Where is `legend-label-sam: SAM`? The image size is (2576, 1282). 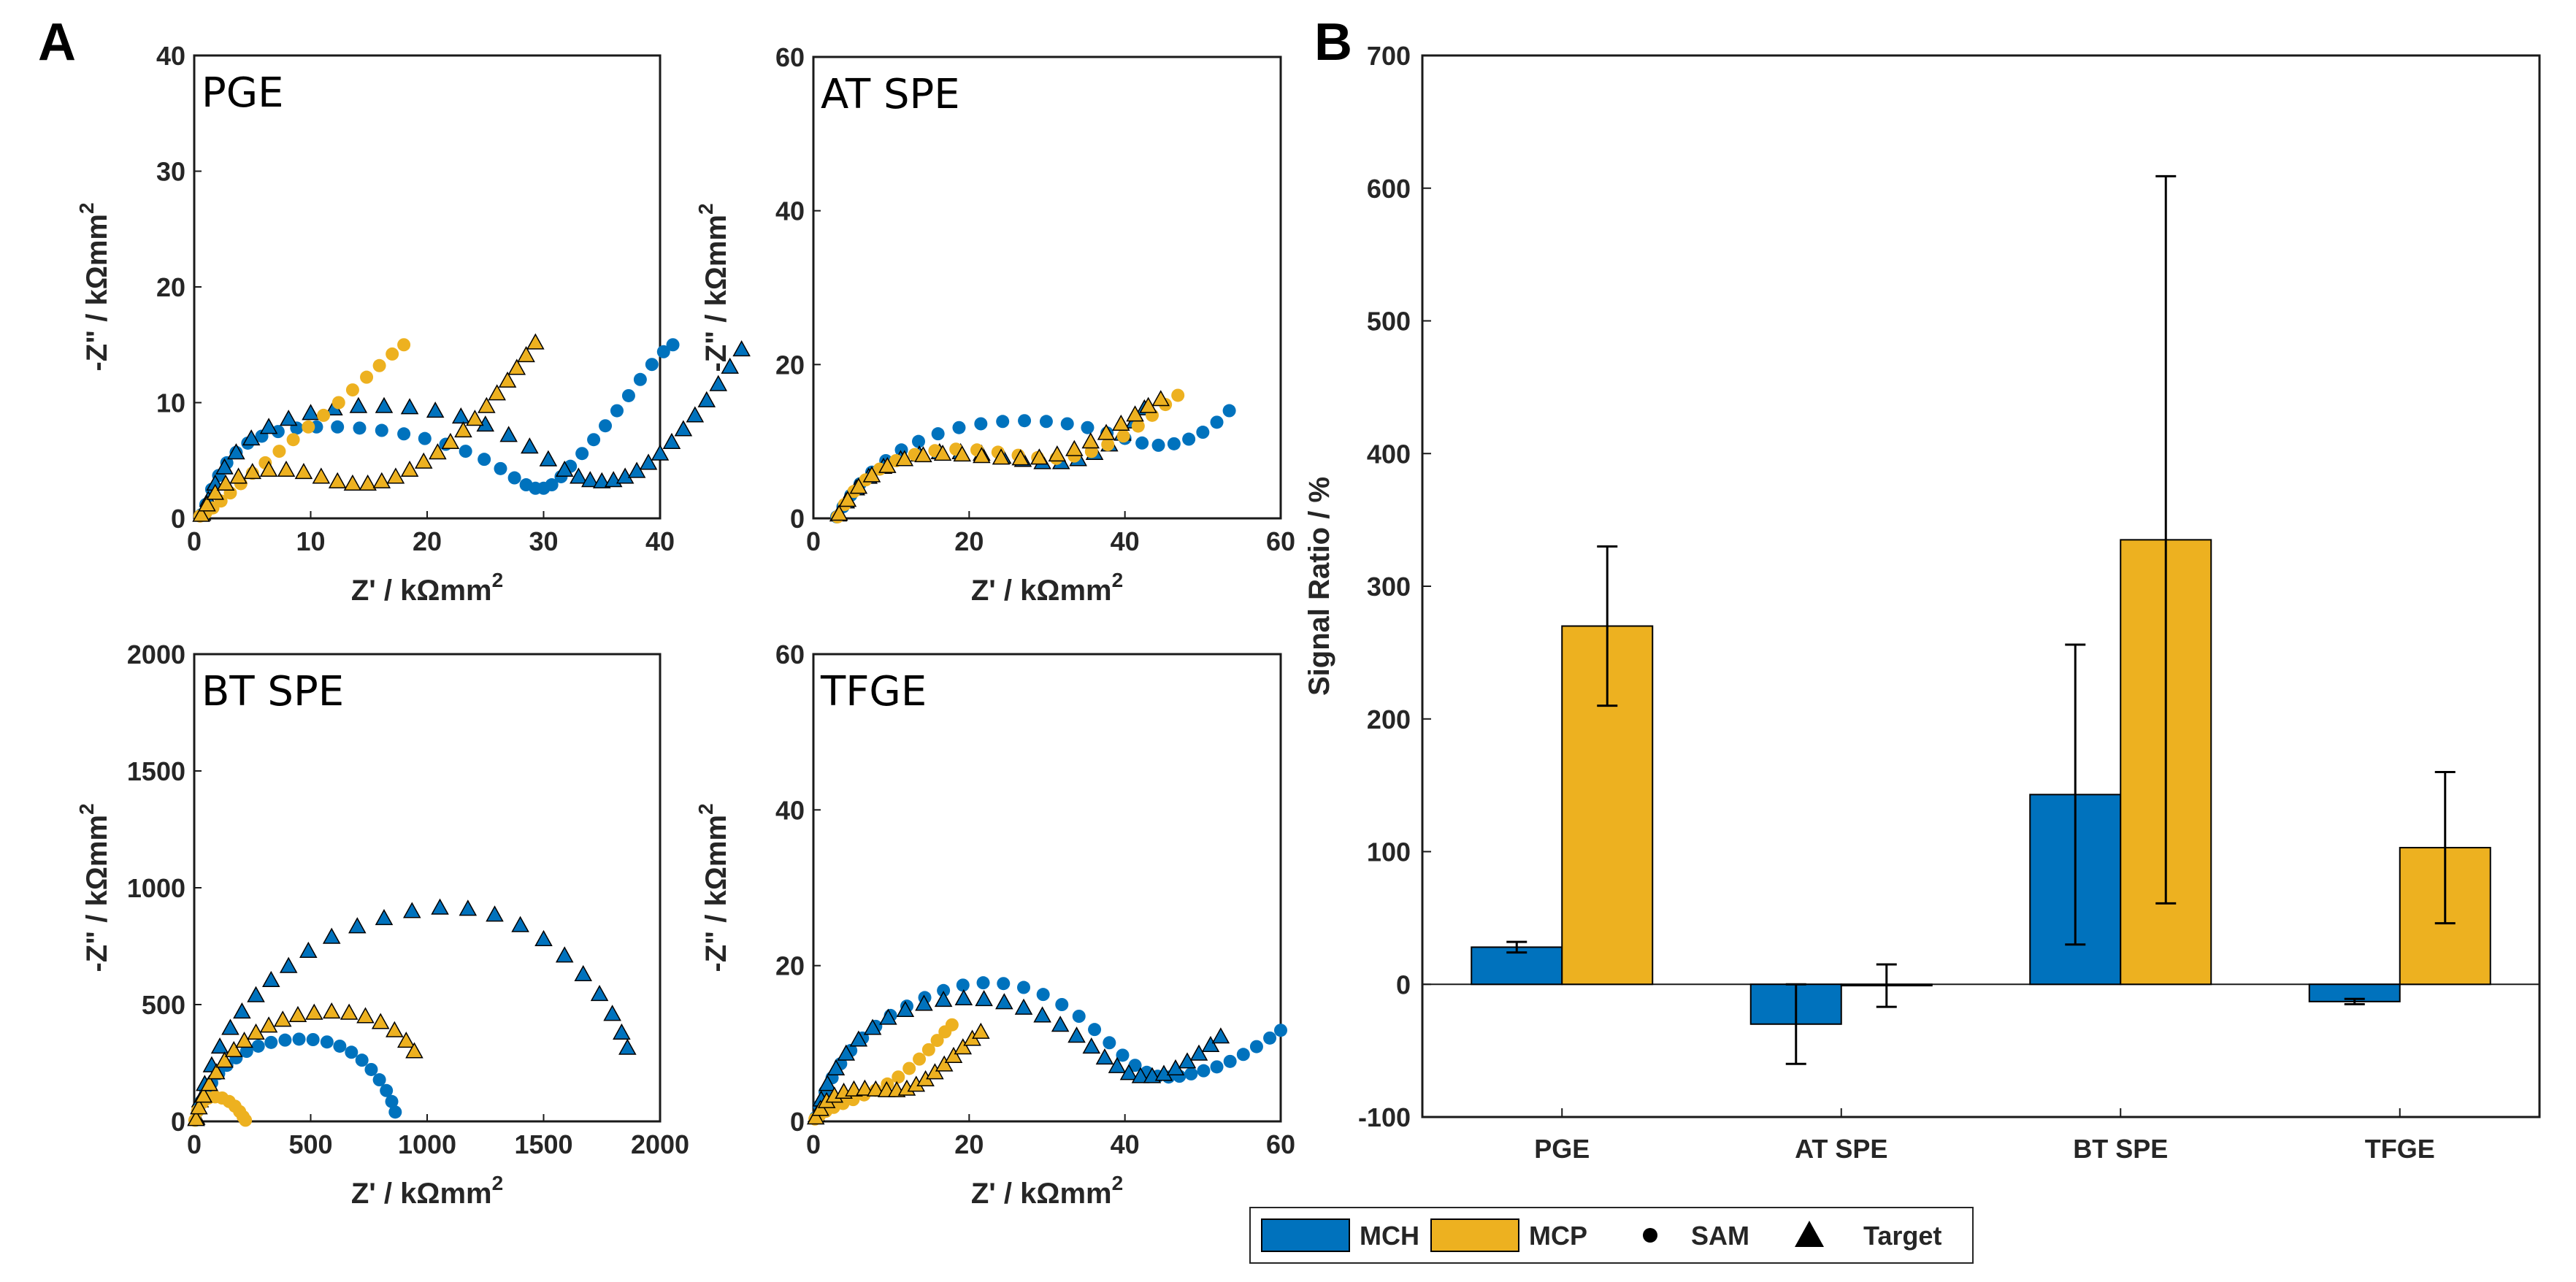 legend-label-sam: SAM is located at coordinates (1720, 1236).